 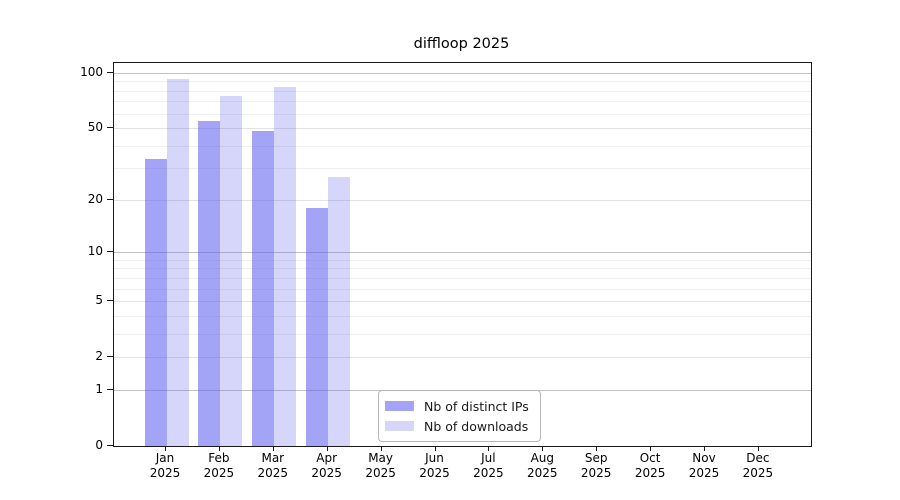 What do you see at coordinates (219, 448) in the screenshot?
I see `x-tick-feb` at bounding box center [219, 448].